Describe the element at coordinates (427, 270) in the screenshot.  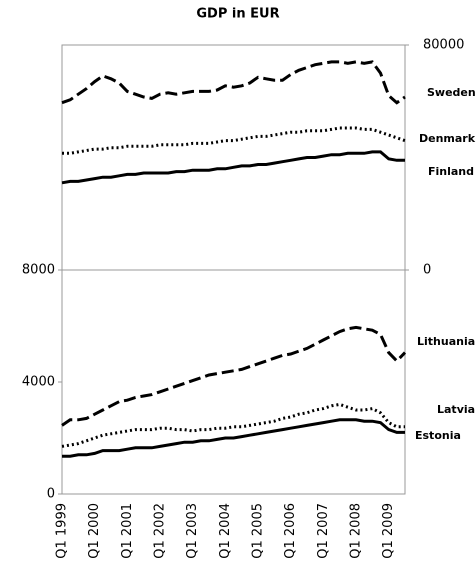
I see `y2-tick-label: 0` at that location.